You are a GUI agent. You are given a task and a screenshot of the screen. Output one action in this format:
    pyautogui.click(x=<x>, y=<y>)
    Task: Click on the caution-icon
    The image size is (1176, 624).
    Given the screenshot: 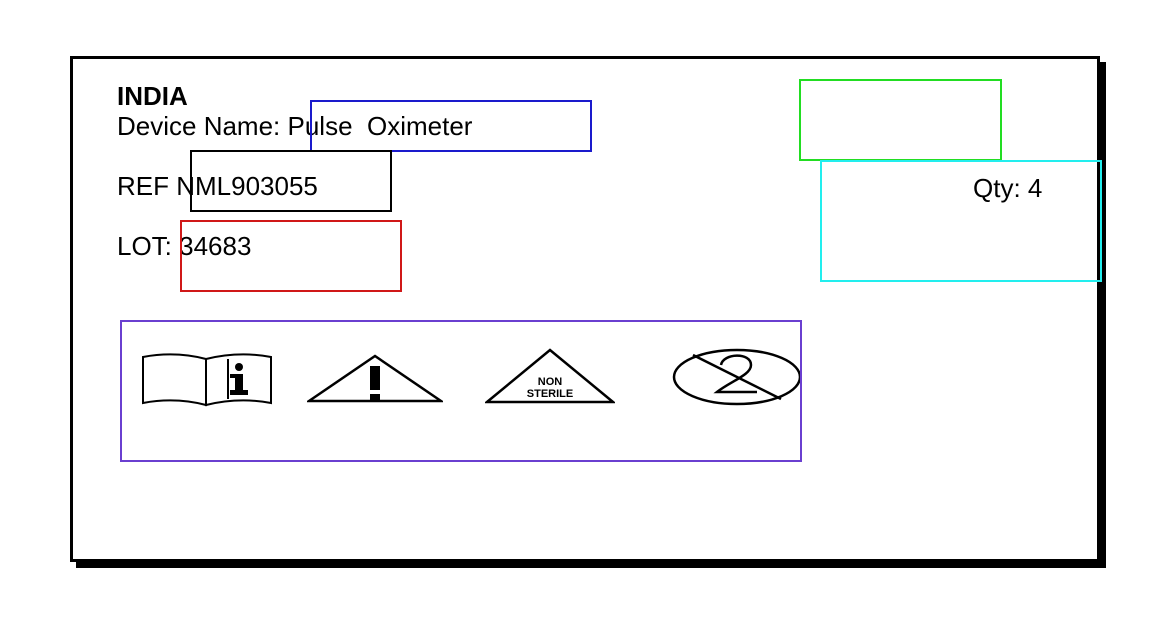 What is the action you would take?
    pyautogui.click(x=375, y=378)
    